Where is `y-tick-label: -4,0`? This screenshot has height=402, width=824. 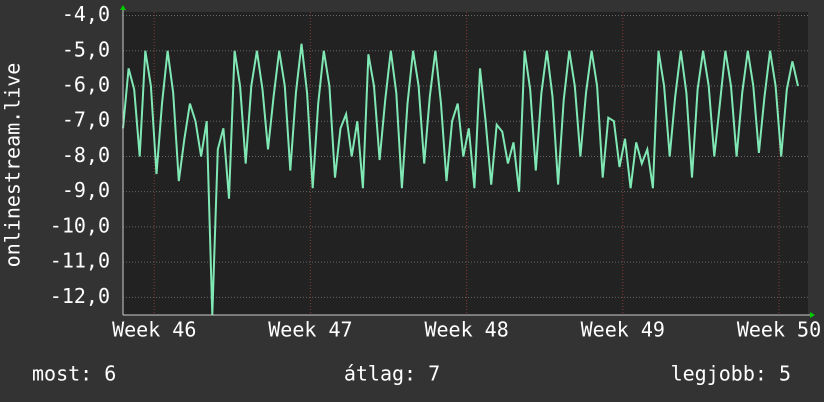
y-tick-label: -4,0 is located at coordinates (86, 14).